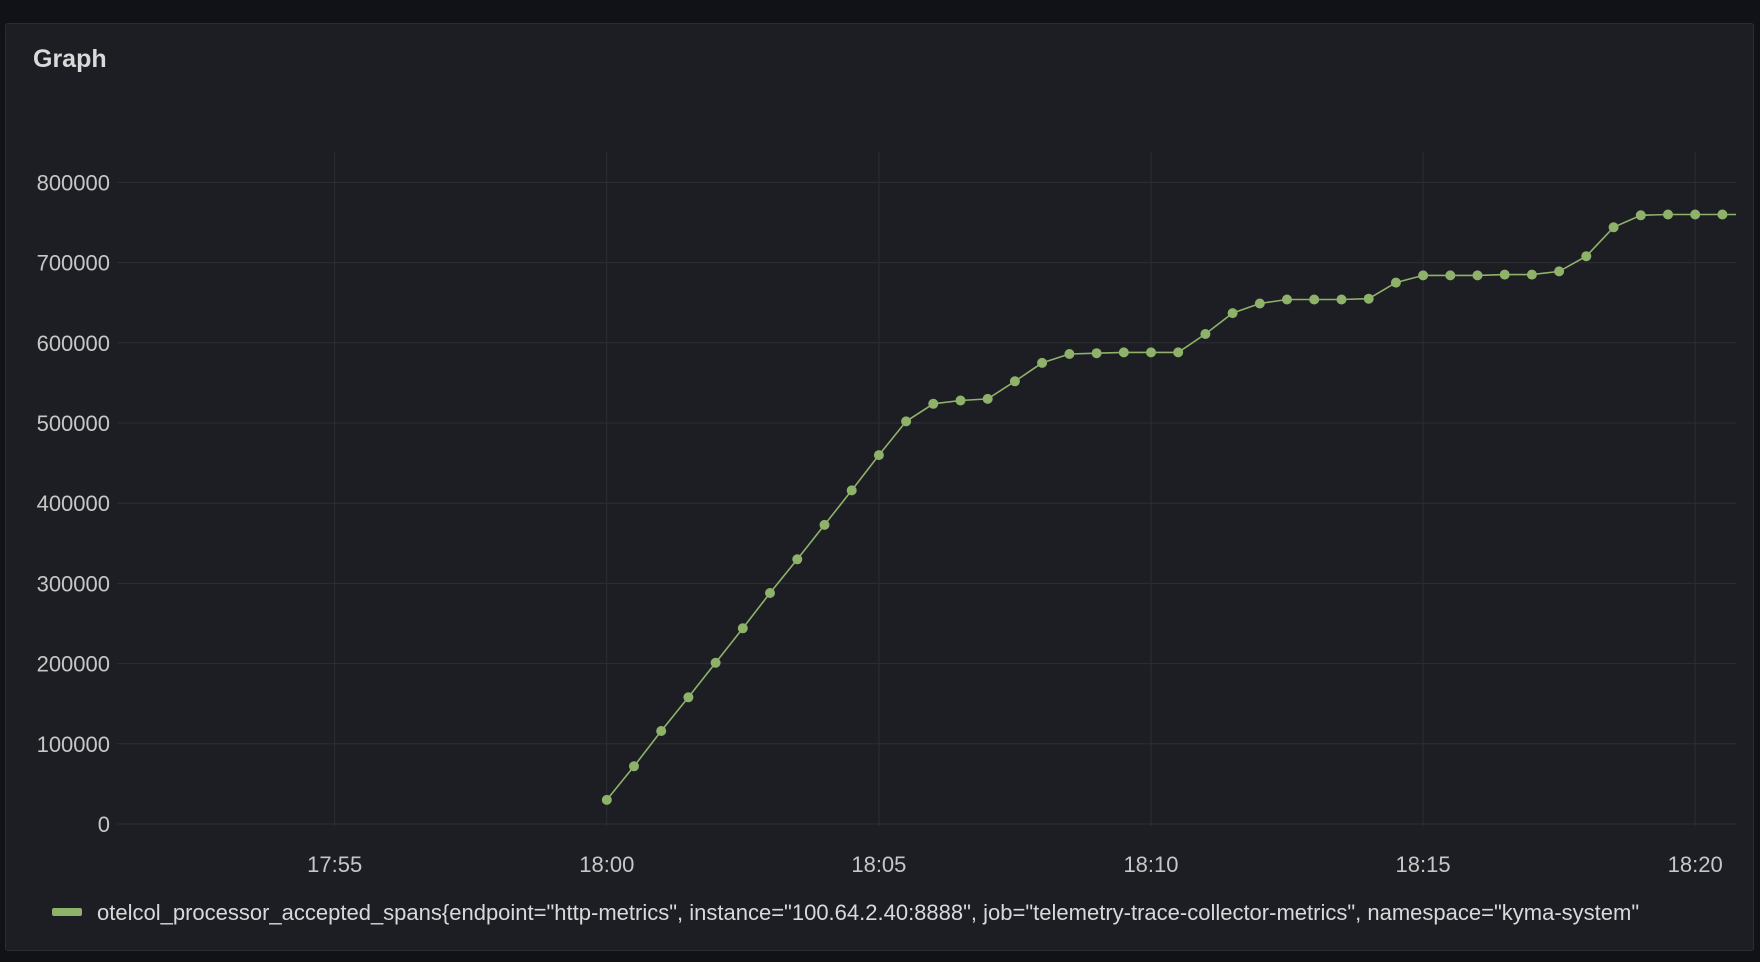  What do you see at coordinates (334, 864) in the screenshot?
I see `x-tick-label: 17:55` at bounding box center [334, 864].